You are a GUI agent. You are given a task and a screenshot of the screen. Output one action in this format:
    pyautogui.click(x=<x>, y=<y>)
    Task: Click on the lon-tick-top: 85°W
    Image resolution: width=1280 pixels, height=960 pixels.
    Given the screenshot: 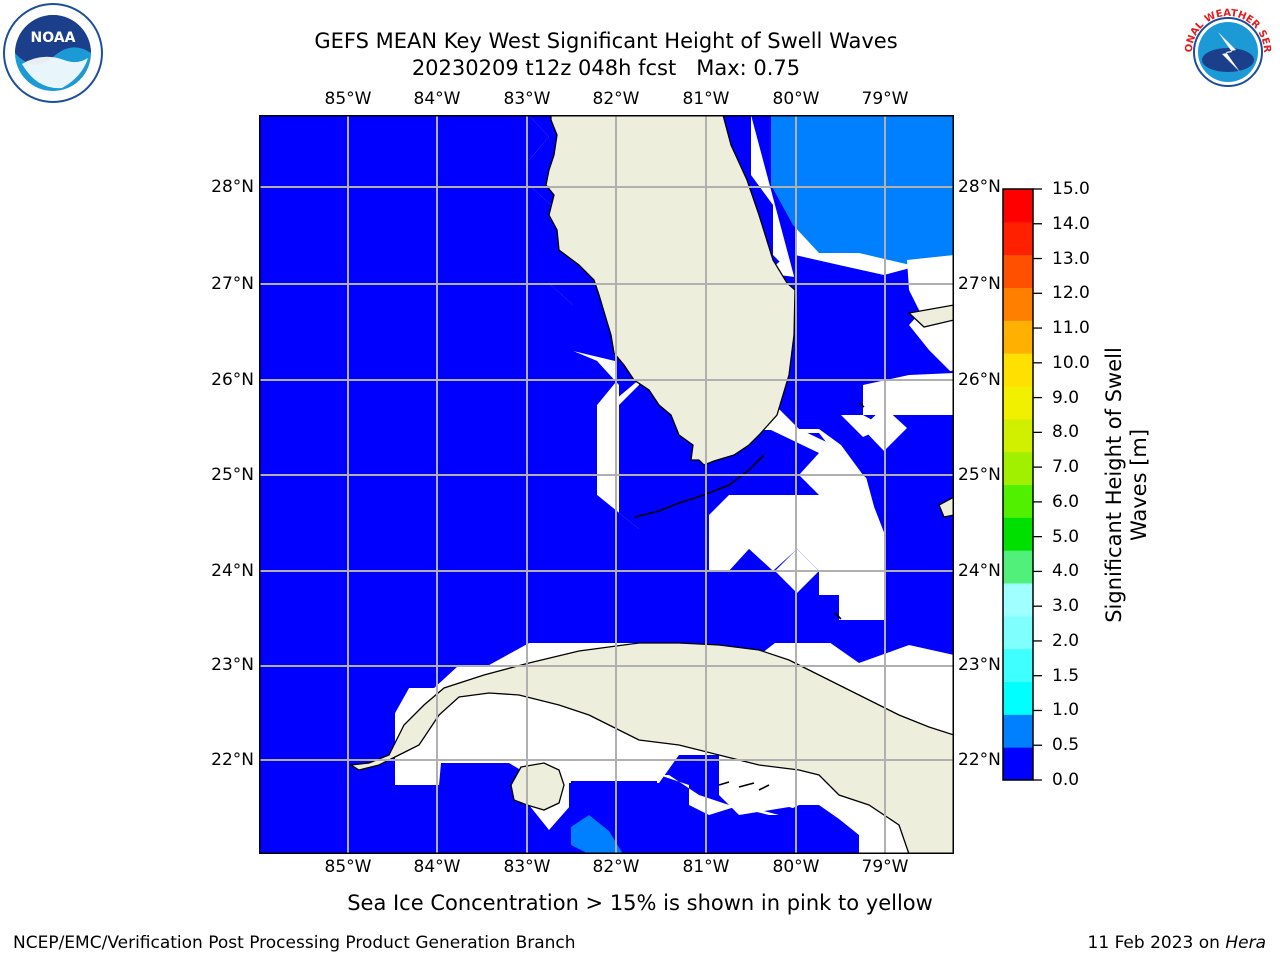 What is the action you would take?
    pyautogui.click(x=348, y=99)
    